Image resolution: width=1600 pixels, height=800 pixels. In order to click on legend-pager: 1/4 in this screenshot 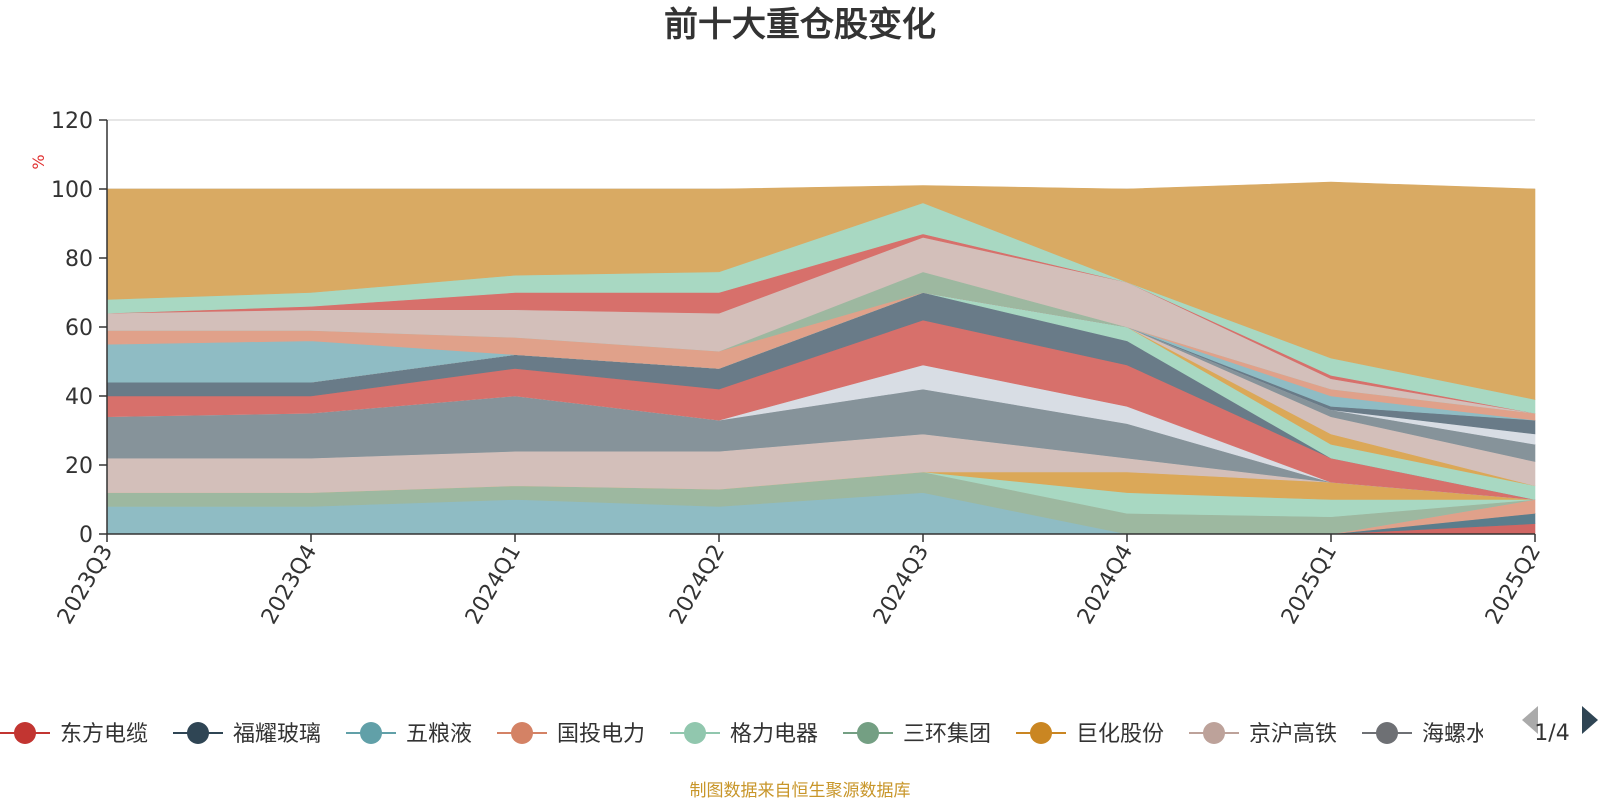, I will do `click(1560, 726)`.